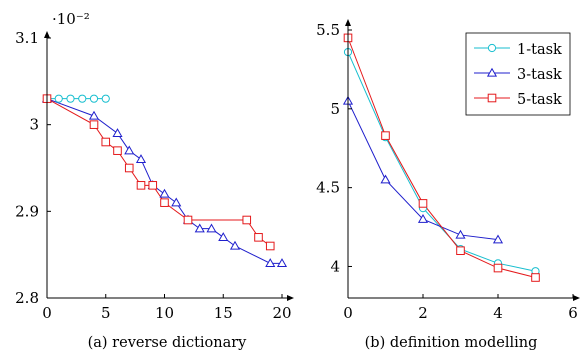  I want to click on legend-entry-1-label: 1-task, so click(539, 50).